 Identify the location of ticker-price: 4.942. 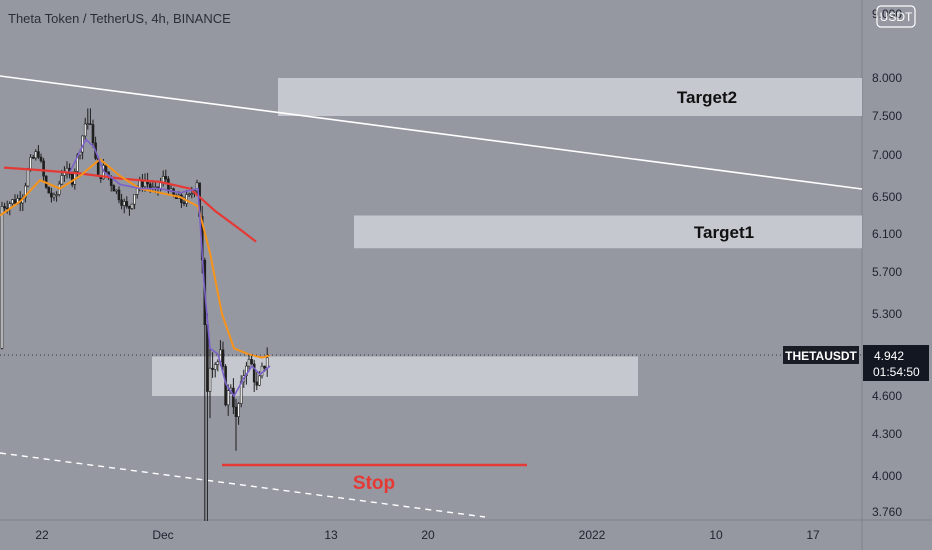
(889, 356).